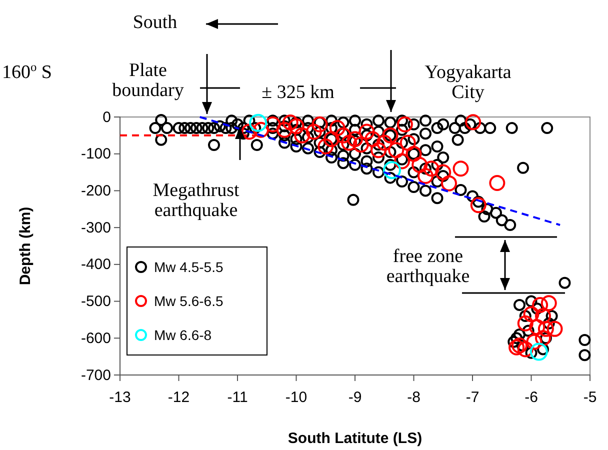 Image resolution: width=608 pixels, height=450 pixels. I want to click on x-tick-label: -6, so click(531, 397).